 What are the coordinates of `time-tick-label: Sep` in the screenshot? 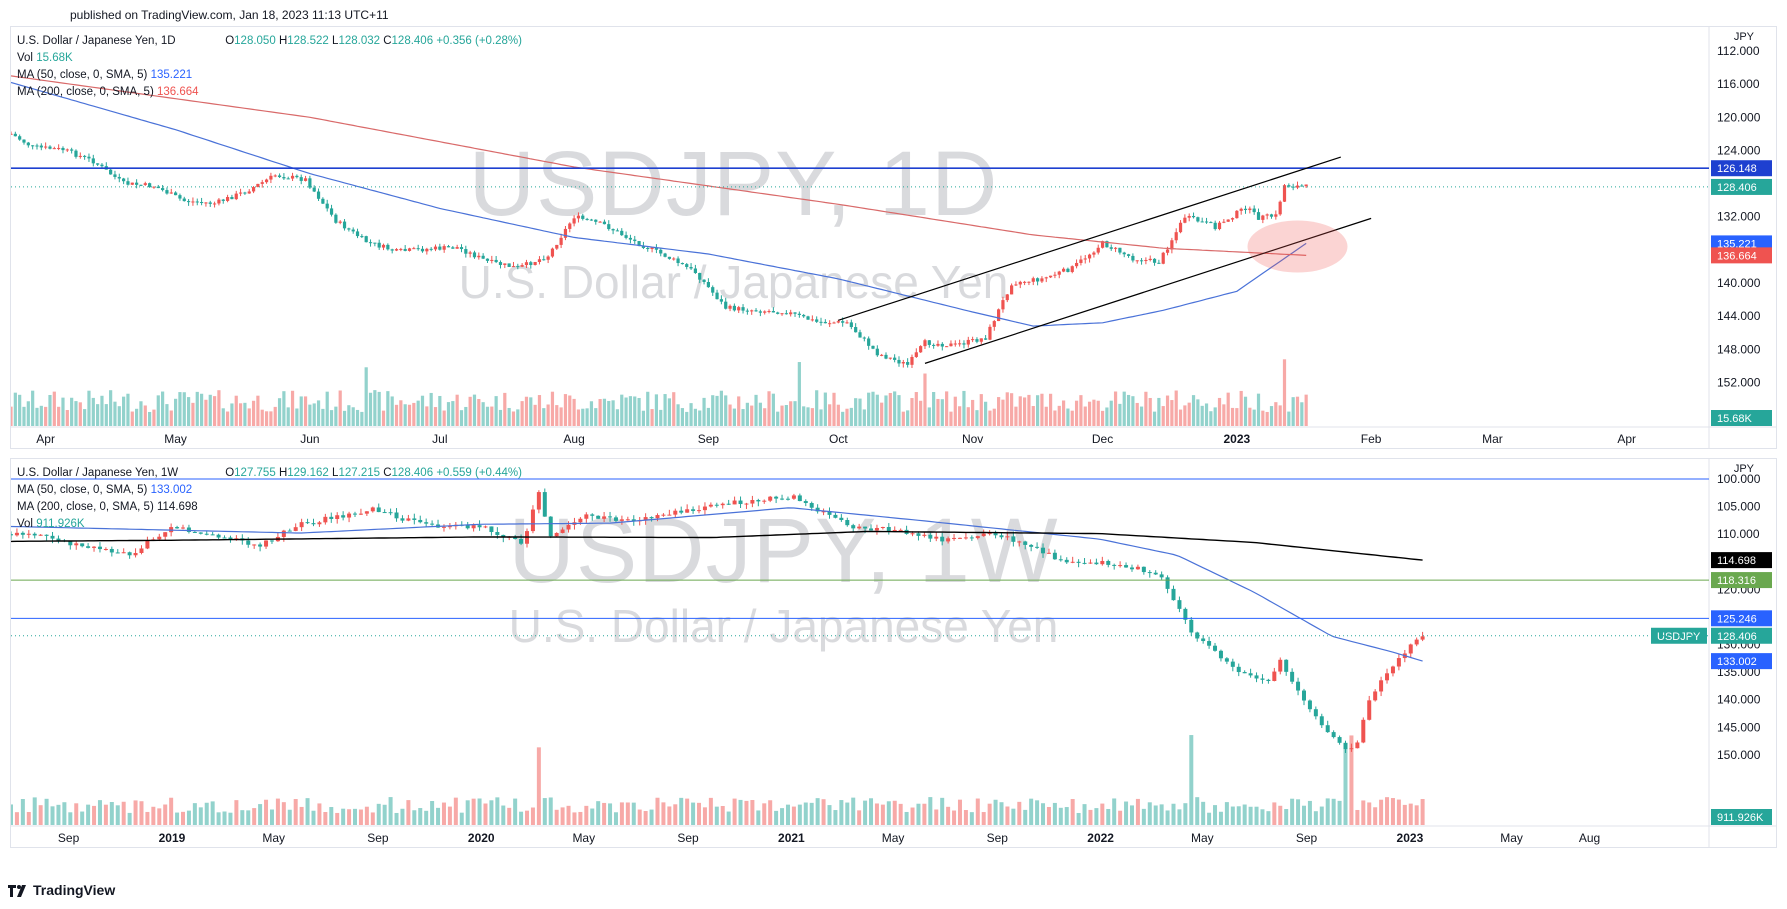 It's located at (69, 838).